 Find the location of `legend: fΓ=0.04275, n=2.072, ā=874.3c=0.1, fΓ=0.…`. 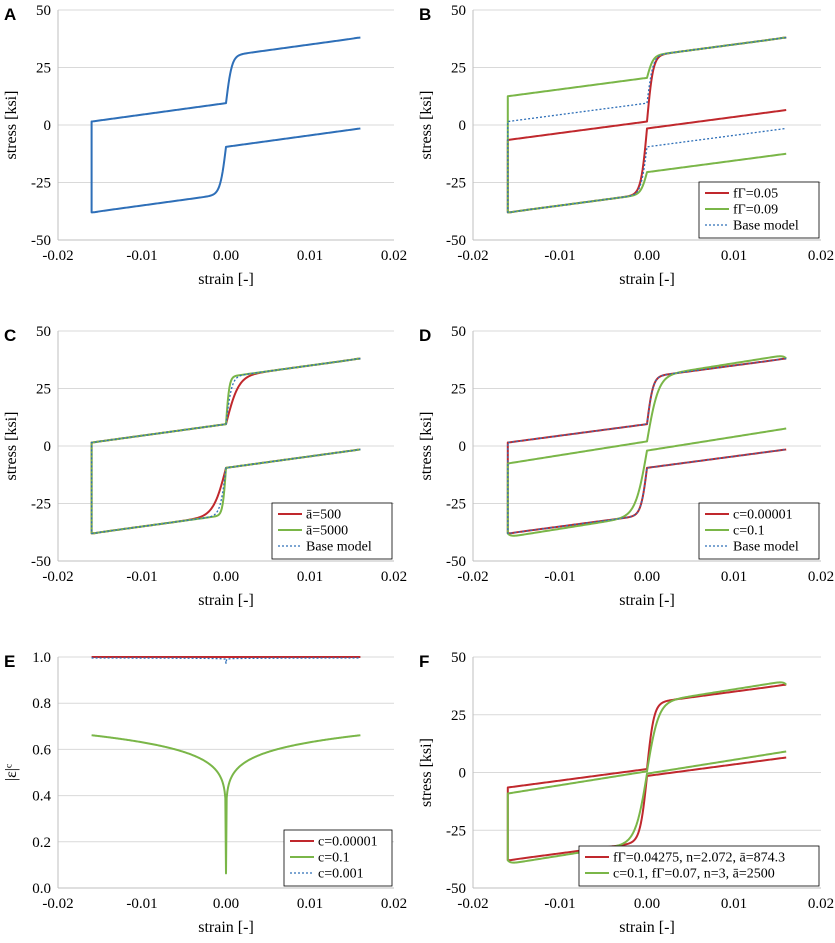

legend: fΓ=0.04275, n=2.072, ā=874.3c=0.1, fΓ=0.… is located at coordinates (699, 866).